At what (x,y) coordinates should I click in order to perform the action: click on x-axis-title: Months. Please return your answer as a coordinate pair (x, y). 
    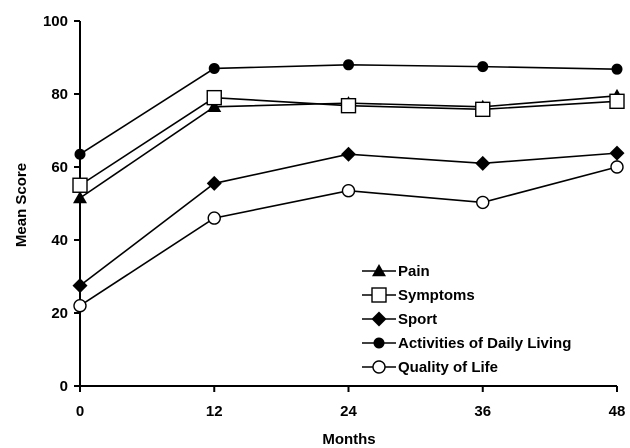
    Looking at the image, I should click on (348, 439).